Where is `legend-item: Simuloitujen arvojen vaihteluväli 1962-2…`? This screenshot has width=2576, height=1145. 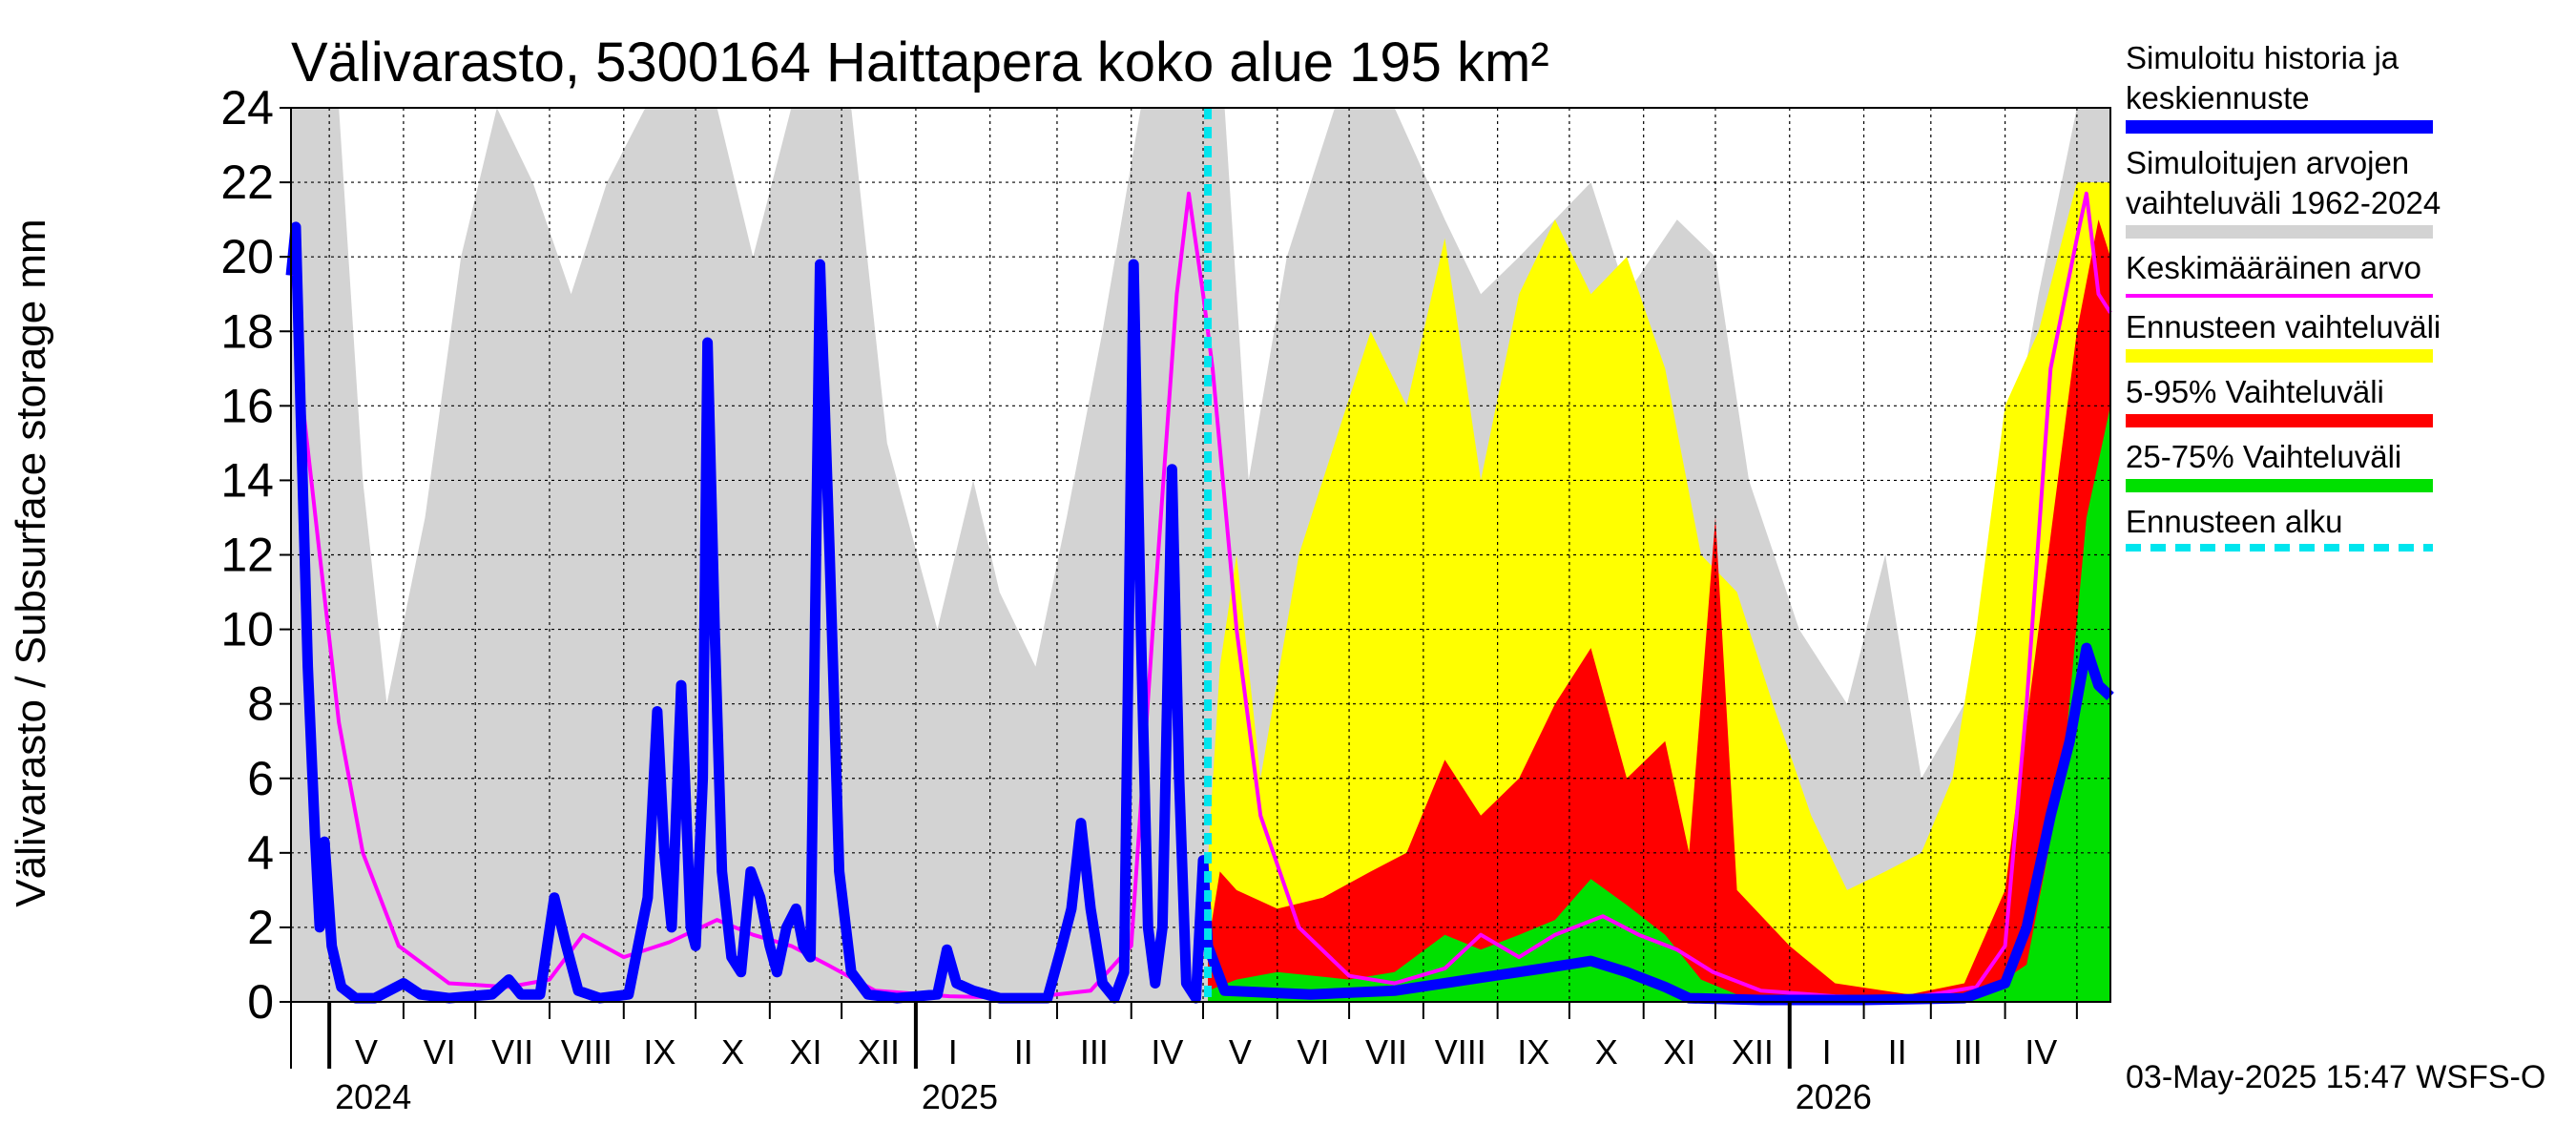
legend-item: Simuloitujen arvojen vaihteluväli 1962-2… is located at coordinates (2350, 191).